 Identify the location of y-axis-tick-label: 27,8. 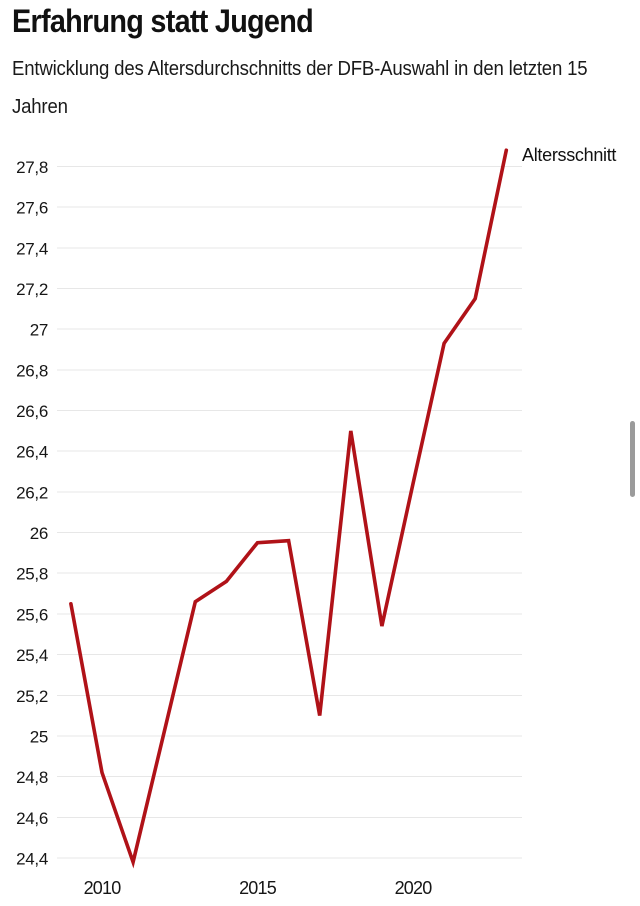
(32, 167).